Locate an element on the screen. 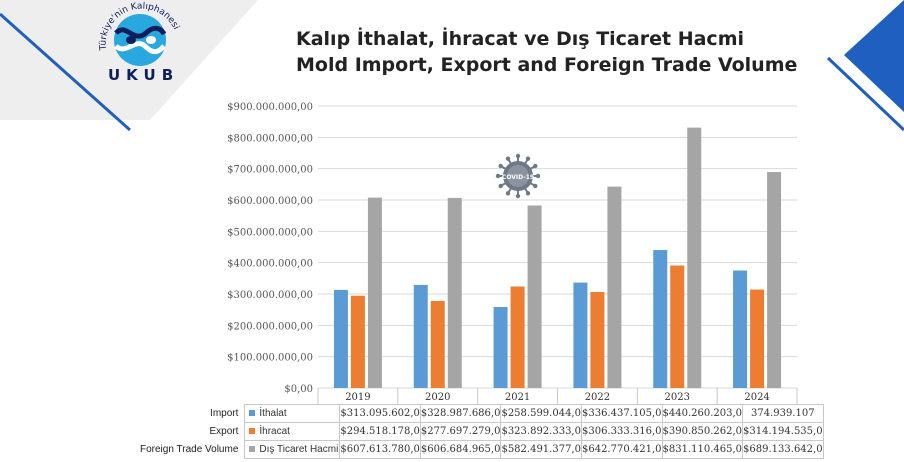 This screenshot has width=904, height=462. series-name: İthalat is located at coordinates (273, 413).